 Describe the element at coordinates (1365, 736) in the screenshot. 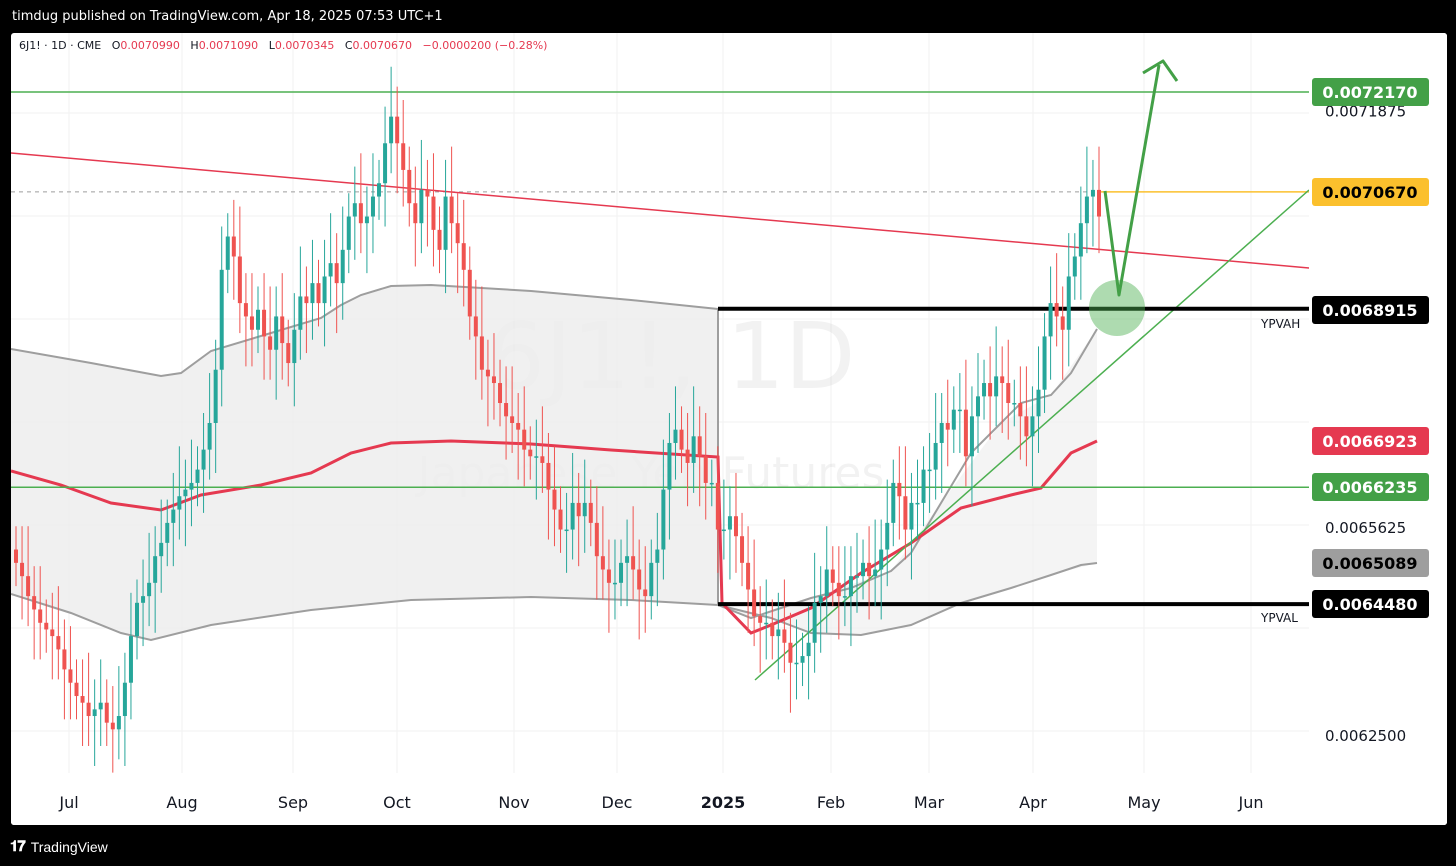

I see `y-tick-label: 0.0062500` at that location.